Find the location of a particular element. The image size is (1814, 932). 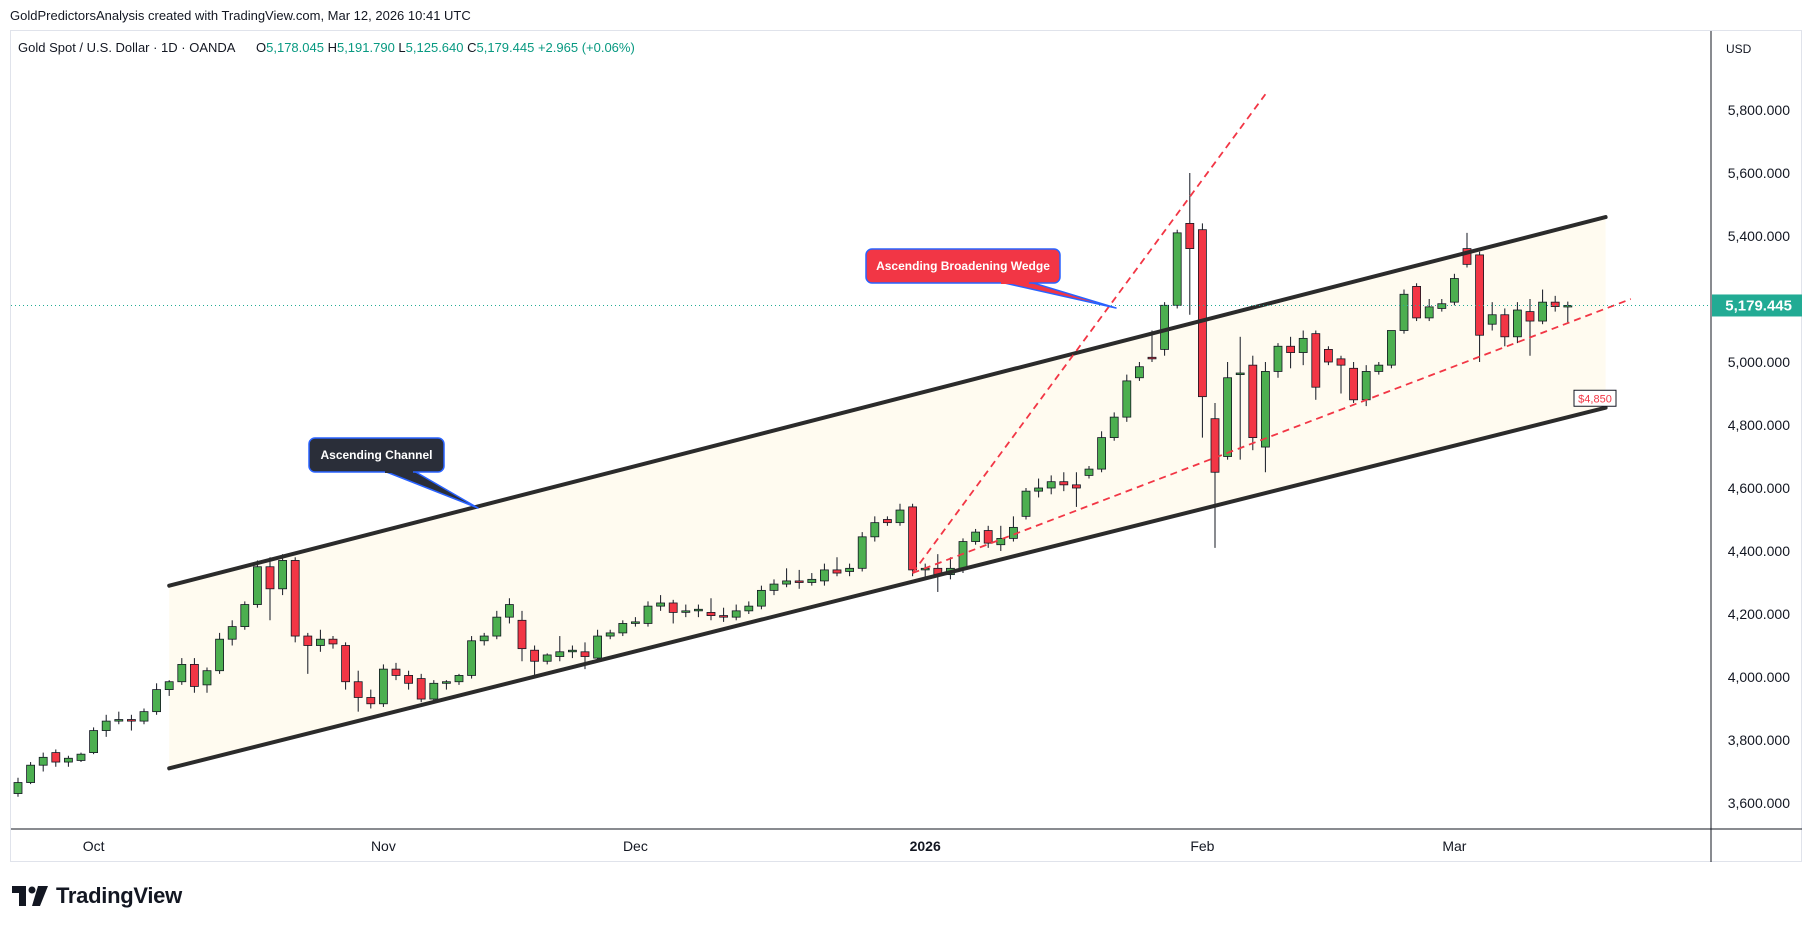

price-label-tag: $4,850 is located at coordinates (1595, 398).